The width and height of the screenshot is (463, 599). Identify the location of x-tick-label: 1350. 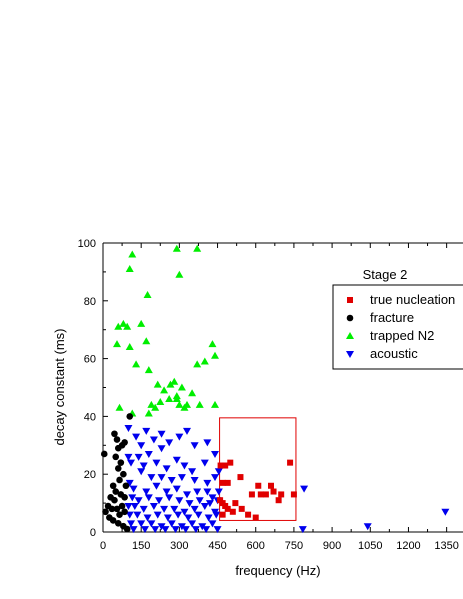
(446, 546).